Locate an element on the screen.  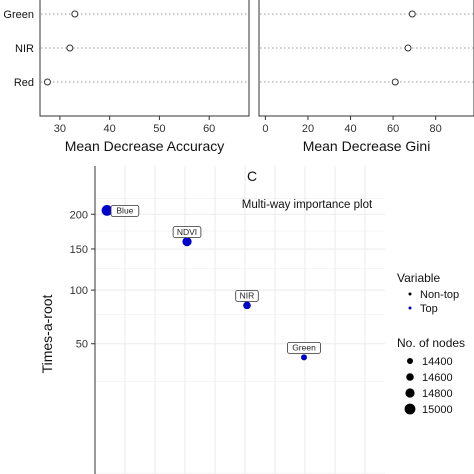
panel-title: C is located at coordinates (252, 176).